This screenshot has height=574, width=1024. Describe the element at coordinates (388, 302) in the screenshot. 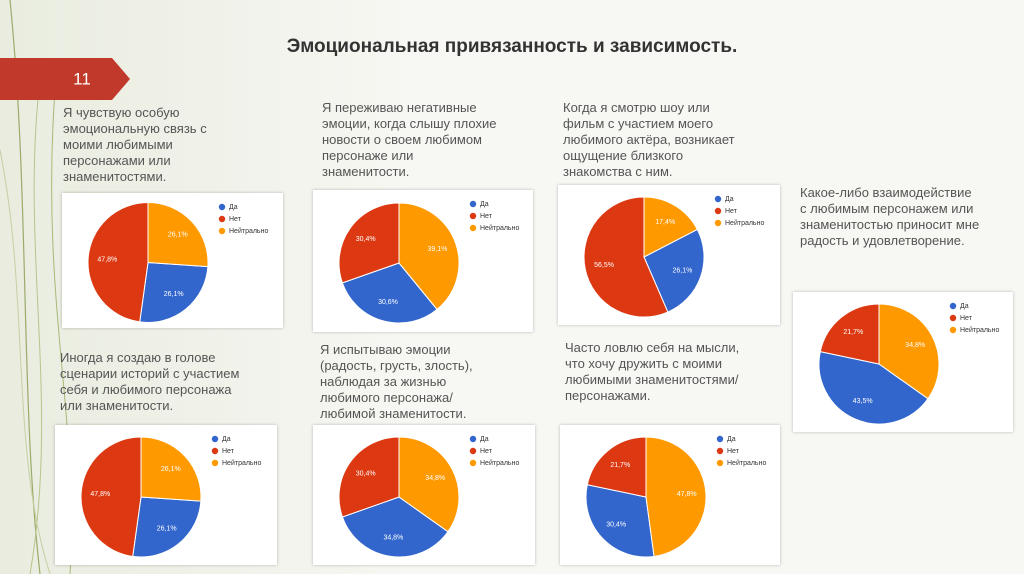

I see `slice-label: 30,6%` at that location.